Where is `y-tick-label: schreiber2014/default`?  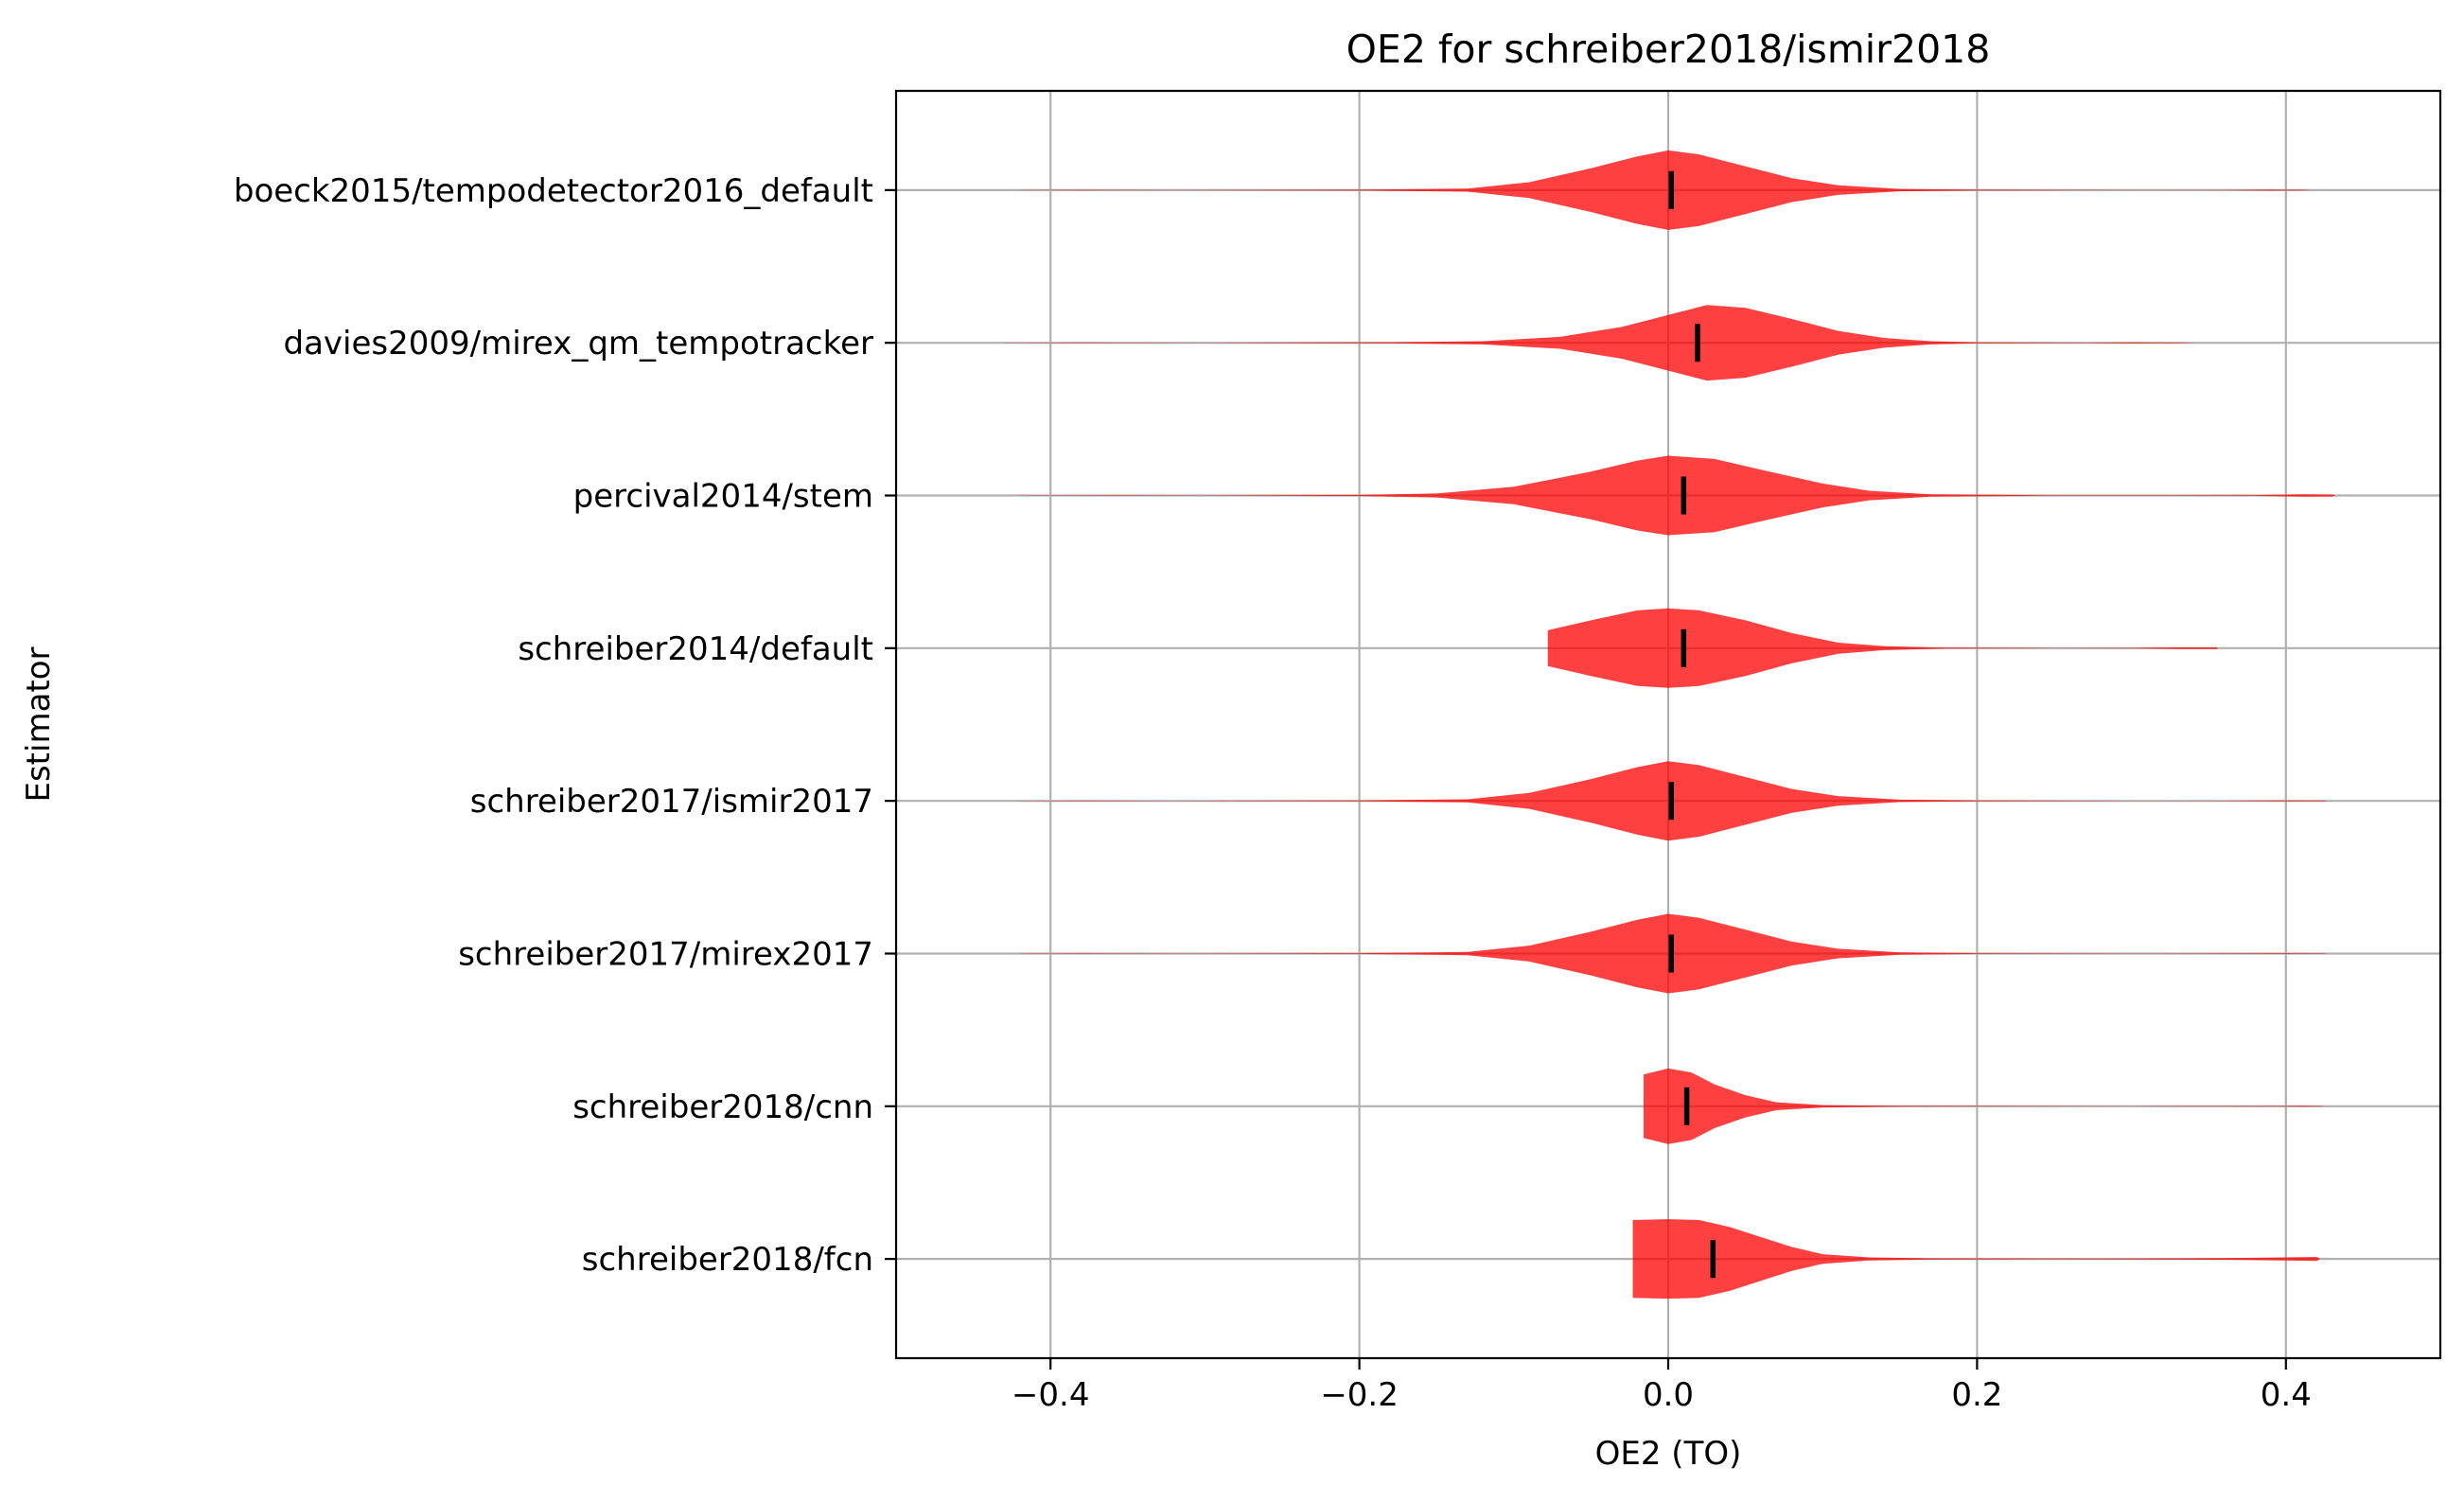 y-tick-label: schreiber2014/default is located at coordinates (696, 649).